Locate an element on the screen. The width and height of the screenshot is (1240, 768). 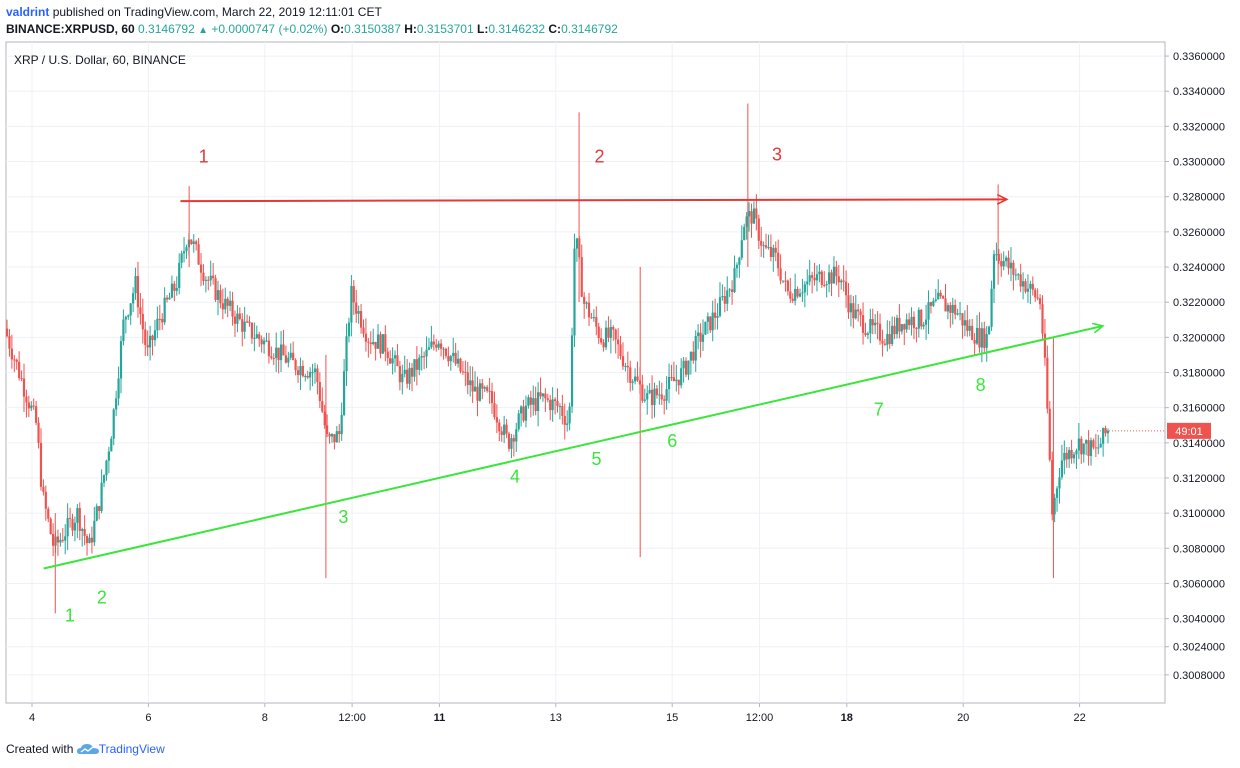
support-touch-label: 1 is located at coordinates (70, 615).